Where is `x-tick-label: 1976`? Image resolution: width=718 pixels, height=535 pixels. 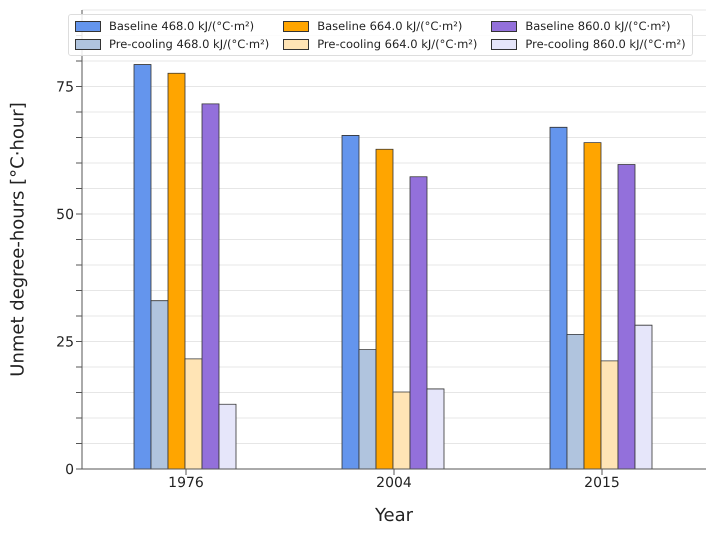 x-tick-label: 1976 is located at coordinates (186, 482).